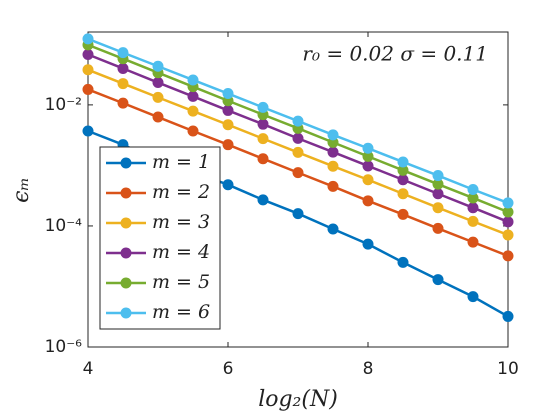  What do you see at coordinates (181, 192) in the screenshot?
I see `legend-label: m = 2` at bounding box center [181, 192].